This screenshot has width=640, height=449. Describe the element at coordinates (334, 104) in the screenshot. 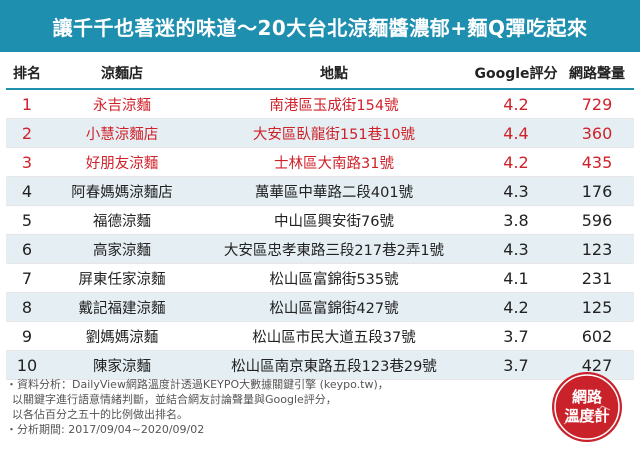

I see `address-cell: 南港區玉成街154號` at that location.